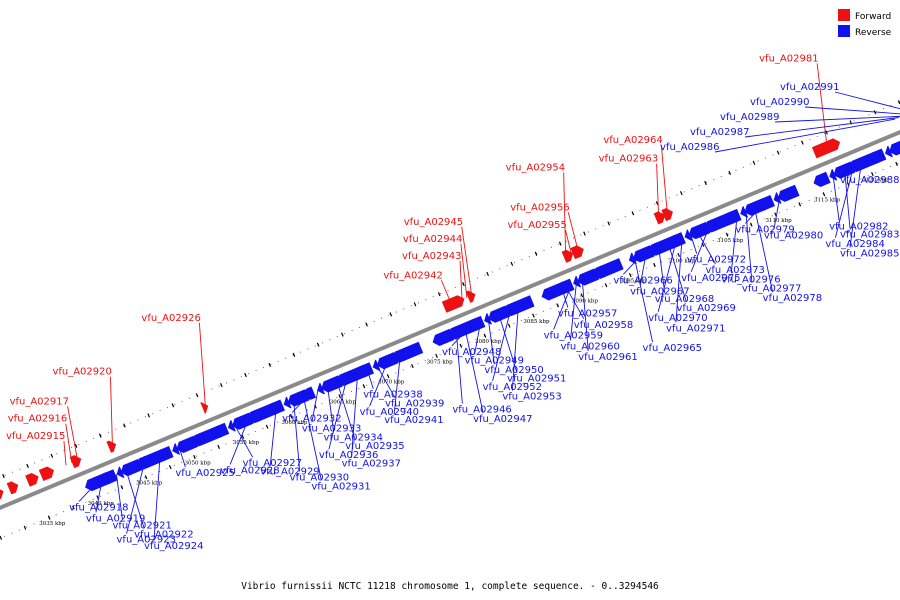 This screenshot has width=900, height=600. Describe the element at coordinates (854, 244) in the screenshot. I see `gene-label: vfu_A02984` at that location.